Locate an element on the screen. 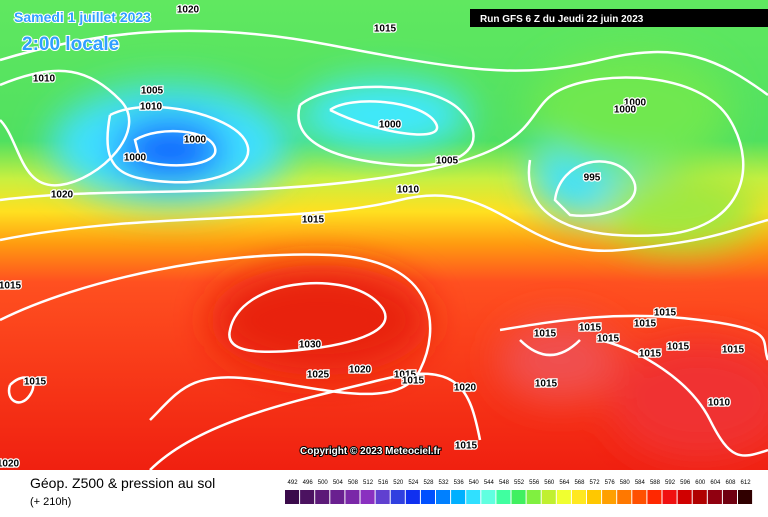 The height and width of the screenshot is (517, 768). scale-label: 572 is located at coordinates (595, 483).